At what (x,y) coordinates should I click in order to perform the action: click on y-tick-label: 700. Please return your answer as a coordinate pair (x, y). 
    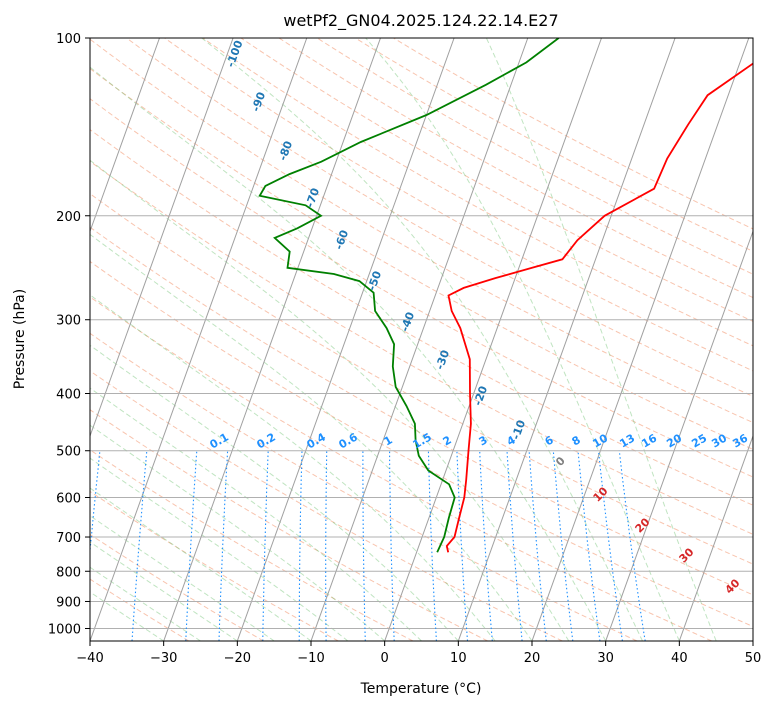
    Looking at the image, I should click on (68, 538).